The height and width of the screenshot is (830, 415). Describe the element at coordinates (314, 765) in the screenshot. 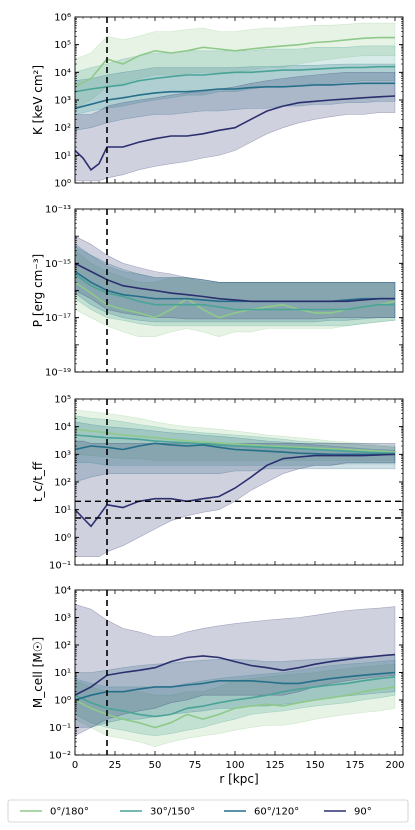

I see `x-tick-label: 150` at that location.